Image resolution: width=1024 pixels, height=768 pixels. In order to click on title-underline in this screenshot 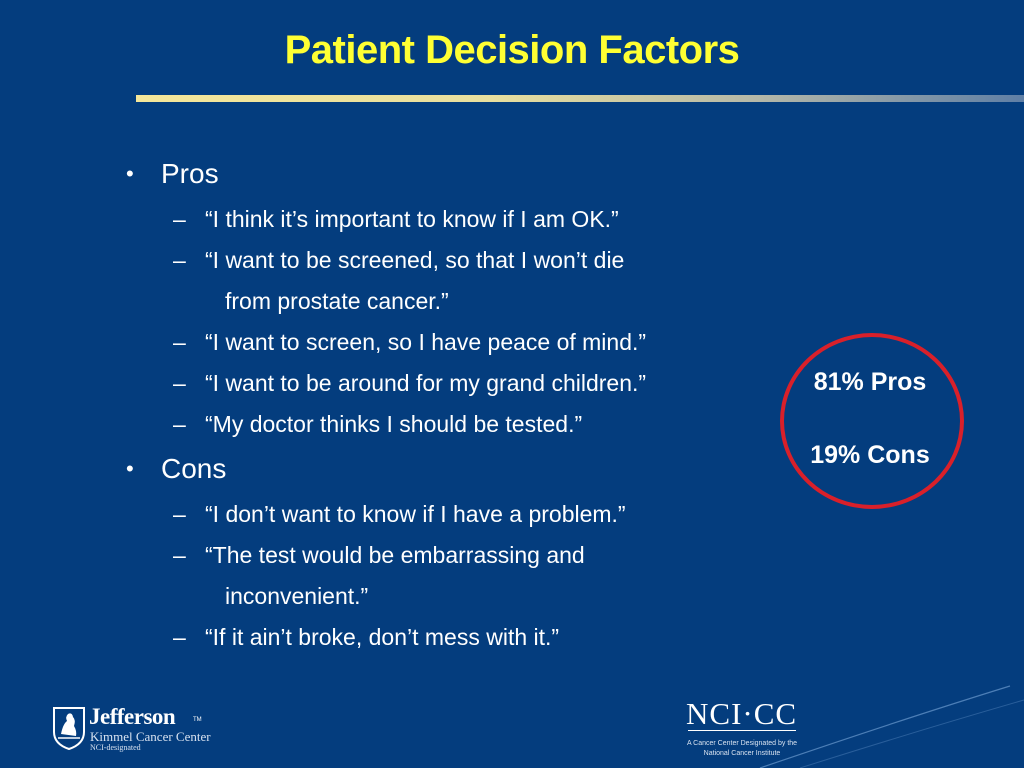, I will do `click(580, 98)`.